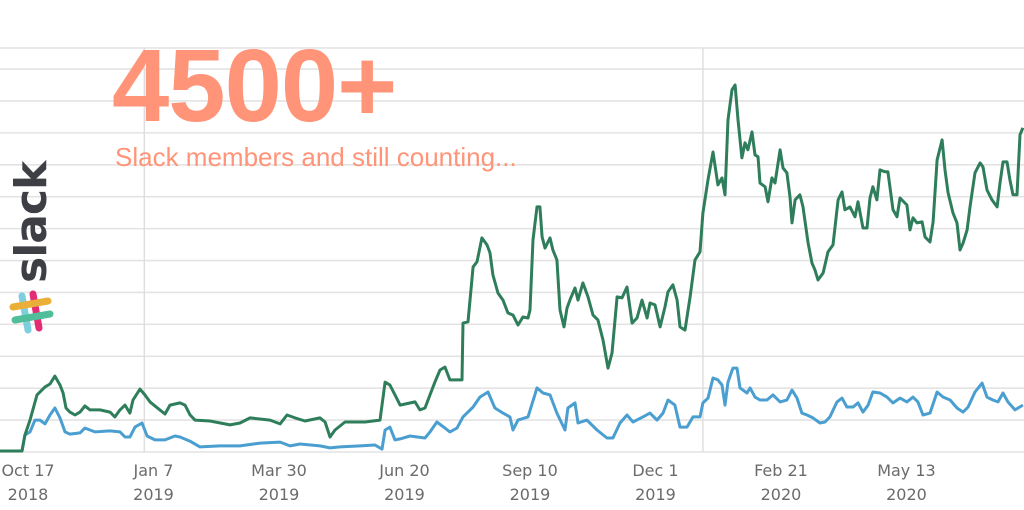 The width and height of the screenshot is (1024, 510). Describe the element at coordinates (906, 470) in the screenshot. I see `x-tick-label: May 13` at that location.